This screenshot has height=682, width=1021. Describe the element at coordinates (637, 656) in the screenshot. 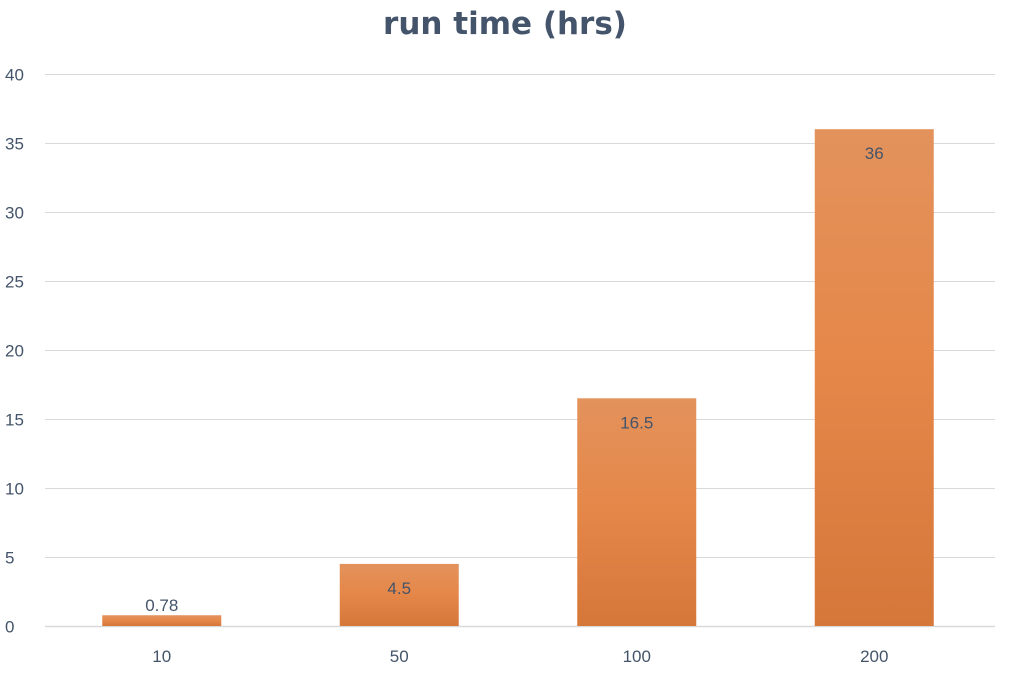

I see `x-tick-label: 100` at that location.